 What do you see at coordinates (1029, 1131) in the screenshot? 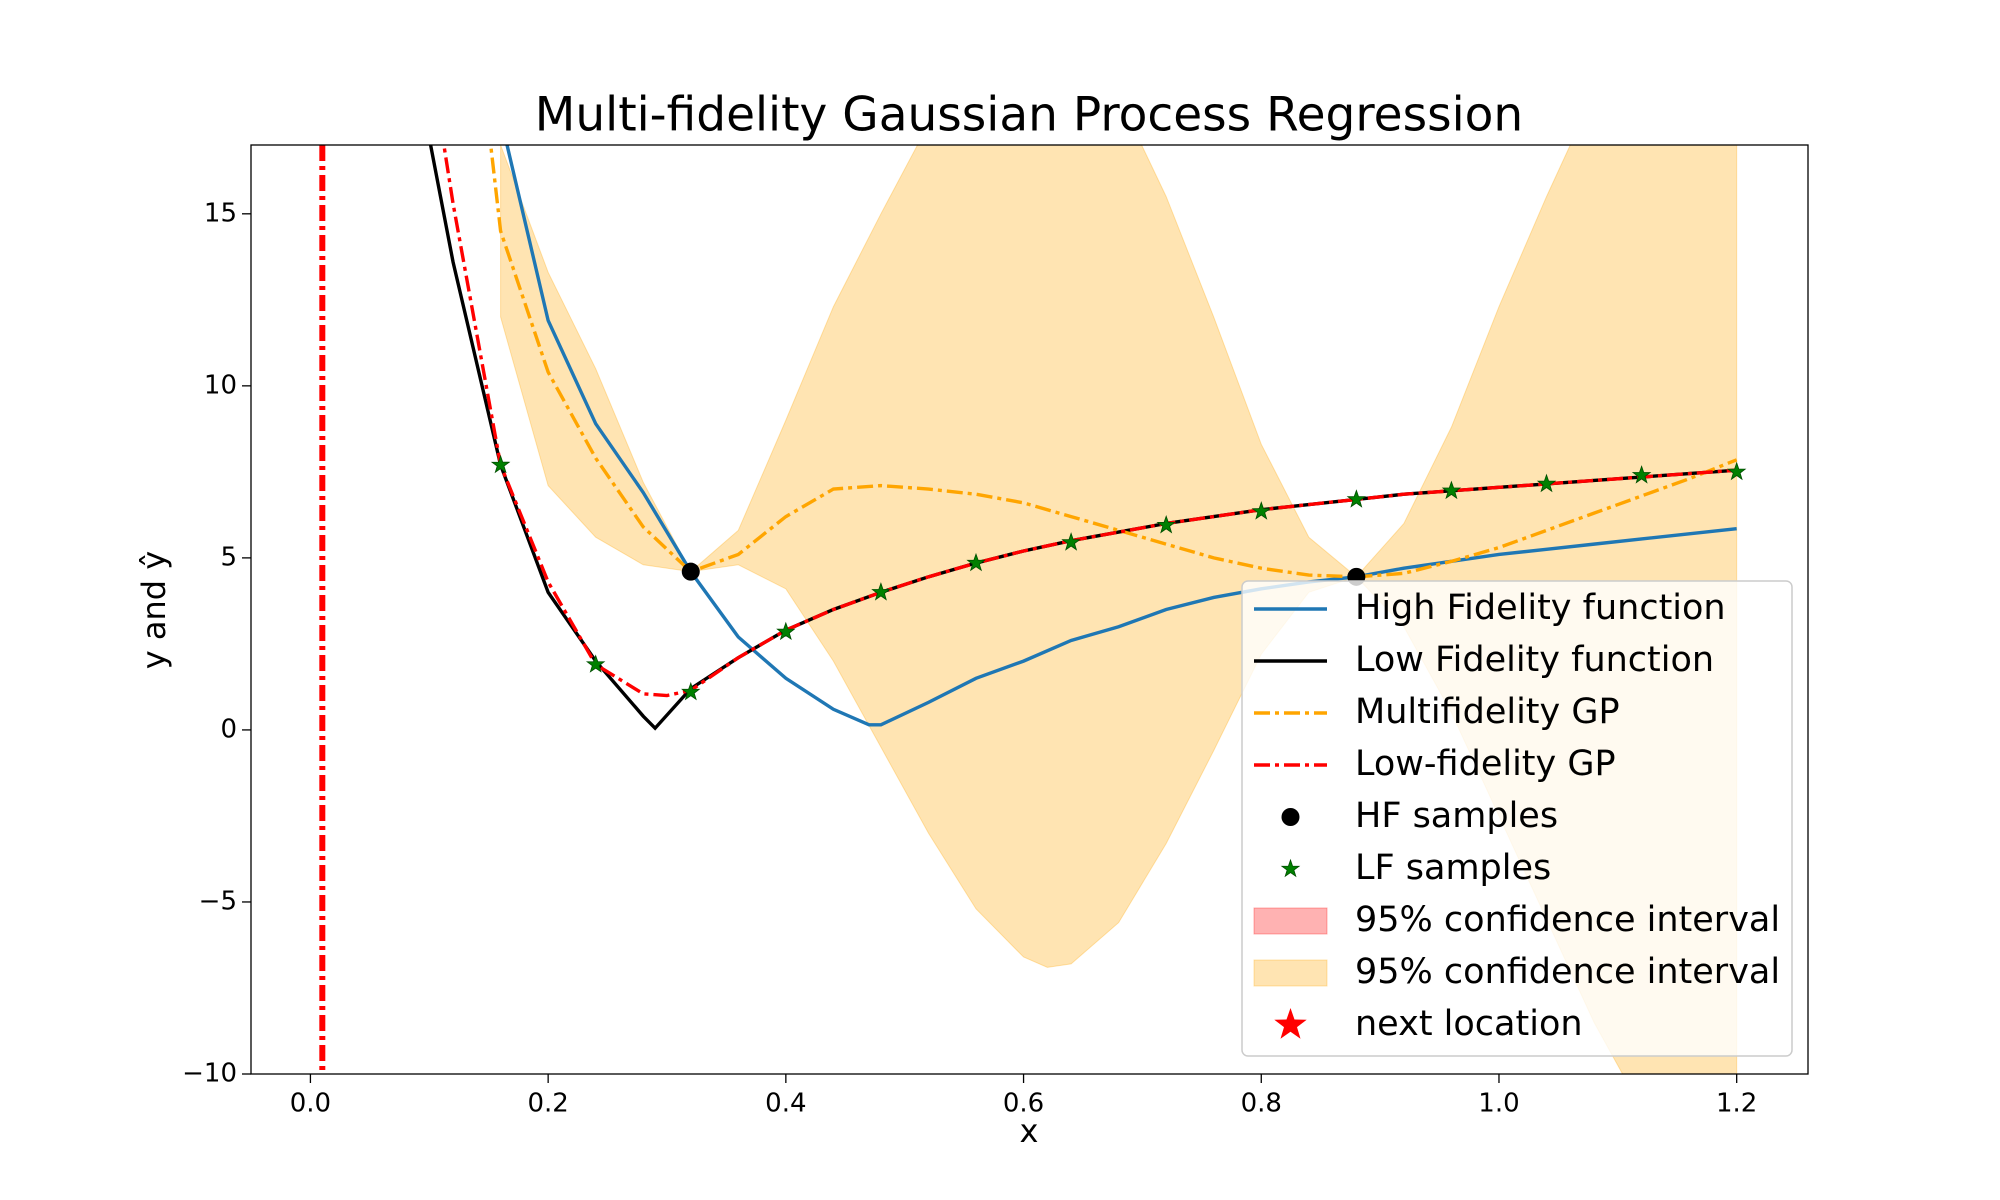
I see `x-axis-label: x` at bounding box center [1029, 1131].